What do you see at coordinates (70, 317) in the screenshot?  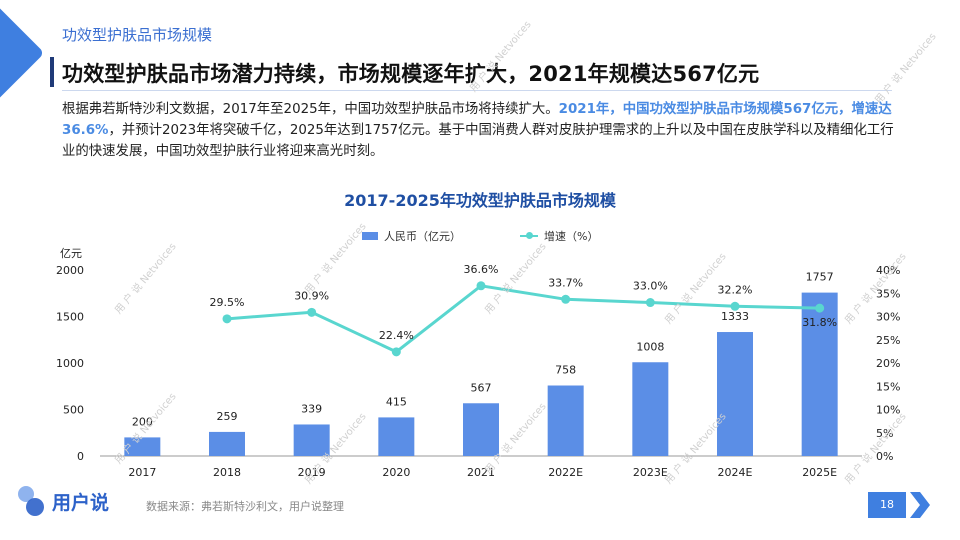 I see `y-left-tick-label: 1500` at bounding box center [70, 317].